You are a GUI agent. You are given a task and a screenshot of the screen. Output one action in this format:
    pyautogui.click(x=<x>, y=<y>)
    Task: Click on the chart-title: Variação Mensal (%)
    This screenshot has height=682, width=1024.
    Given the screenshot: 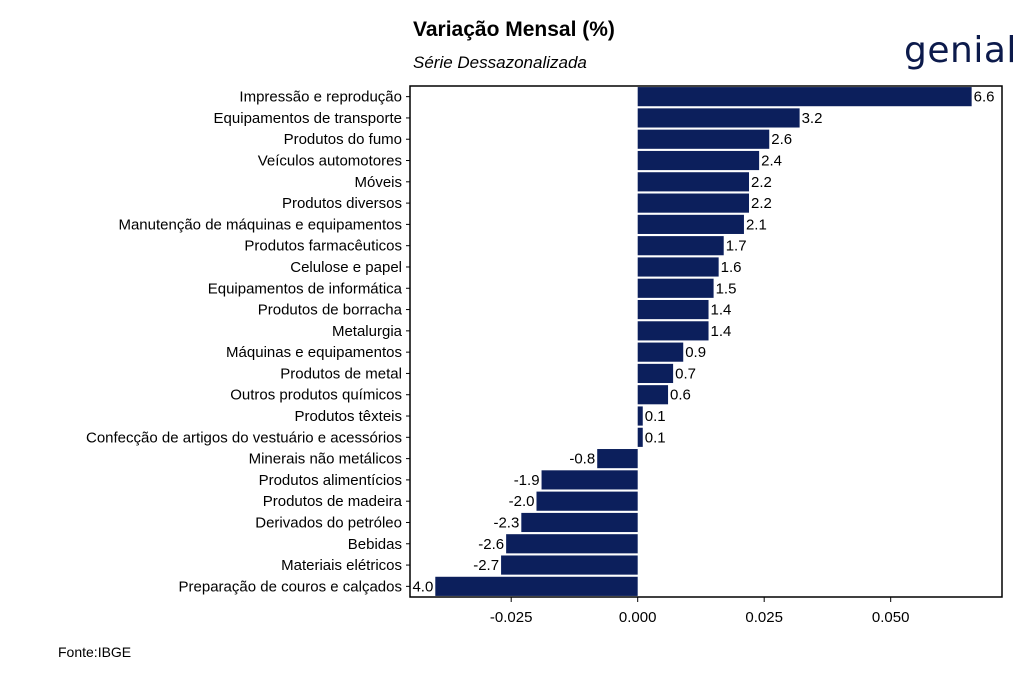 What is the action you would take?
    pyautogui.click(x=514, y=29)
    